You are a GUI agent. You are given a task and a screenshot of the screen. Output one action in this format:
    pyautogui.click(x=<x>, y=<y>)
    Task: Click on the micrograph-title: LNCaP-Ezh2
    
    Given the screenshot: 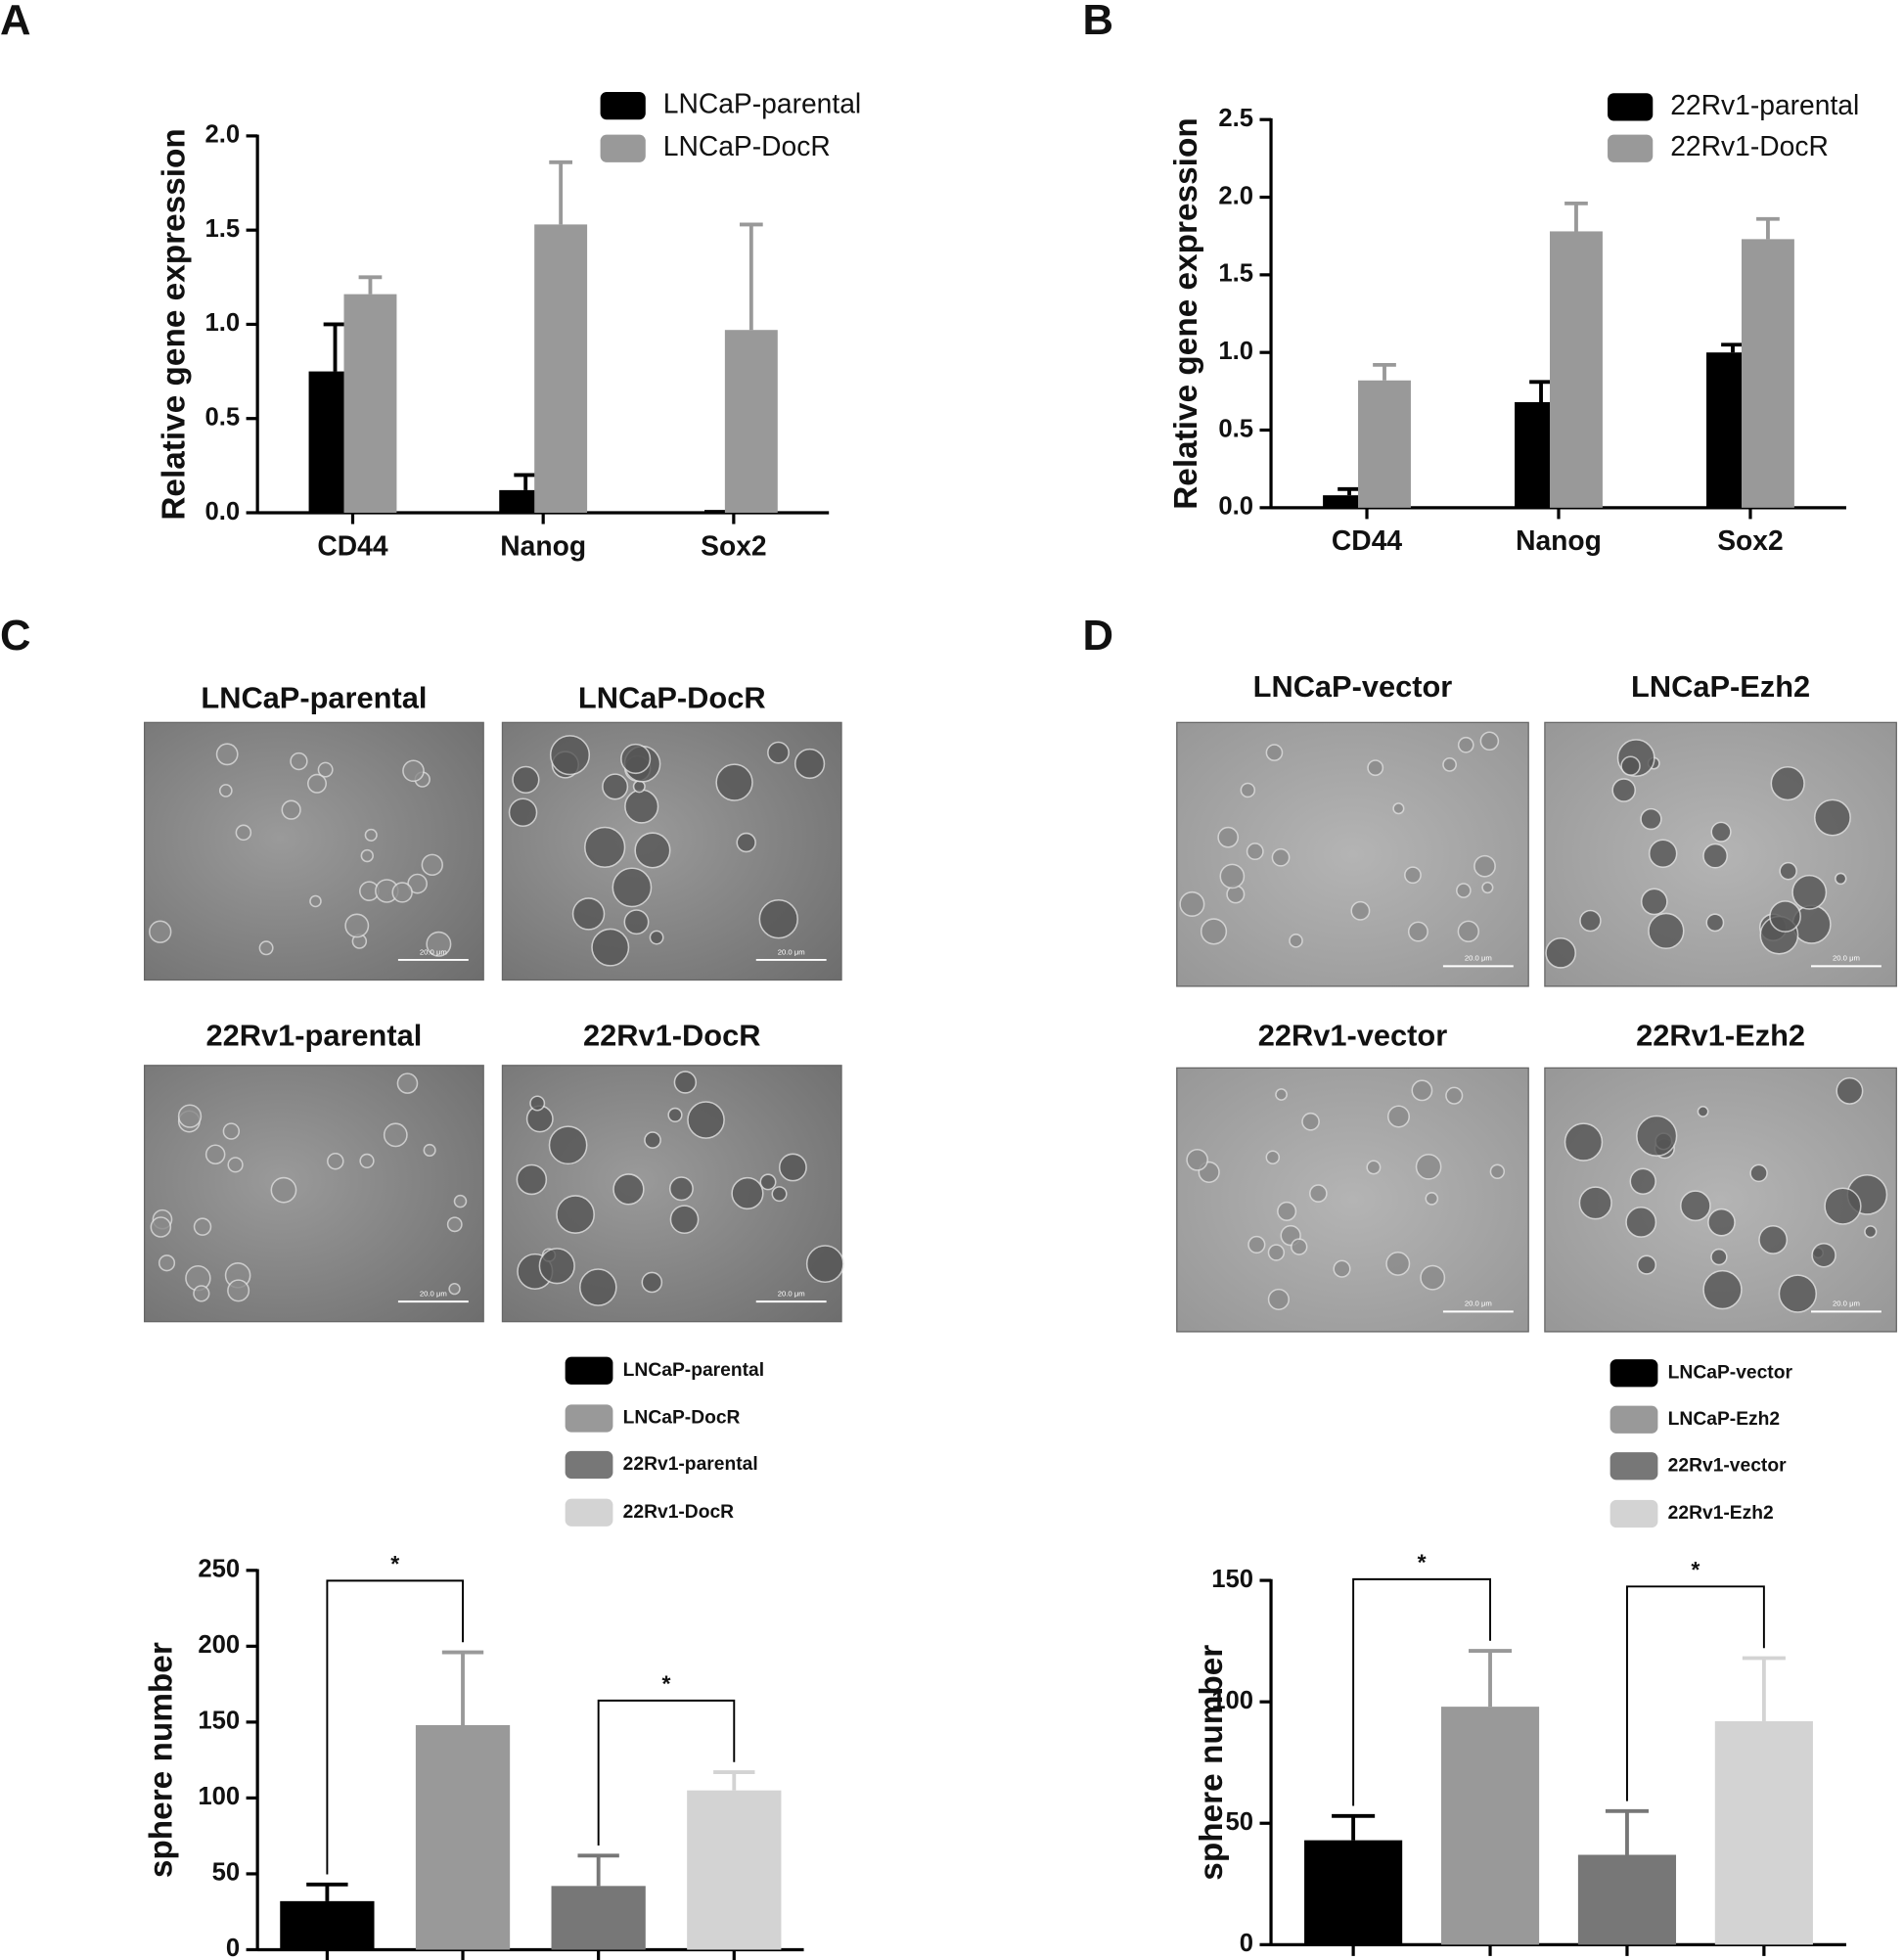 What is the action you would take?
    pyautogui.click(x=1720, y=686)
    